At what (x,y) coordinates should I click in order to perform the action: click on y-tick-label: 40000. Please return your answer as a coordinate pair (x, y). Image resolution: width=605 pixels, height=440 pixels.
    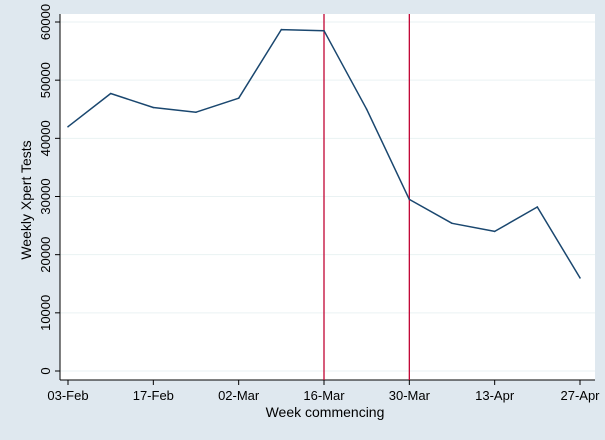
    Looking at the image, I should click on (45, 138).